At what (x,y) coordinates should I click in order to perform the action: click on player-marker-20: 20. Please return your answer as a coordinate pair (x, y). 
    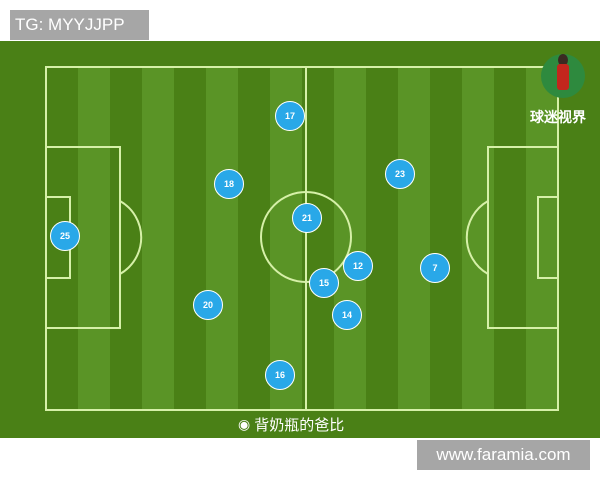
    Looking at the image, I should click on (208, 305).